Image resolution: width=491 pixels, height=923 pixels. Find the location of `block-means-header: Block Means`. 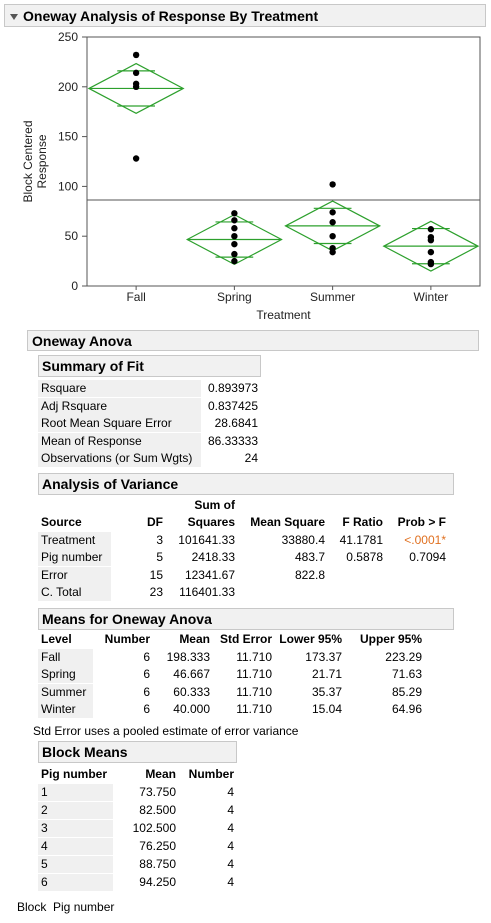

block-means-header: Block Means is located at coordinates (137, 752).